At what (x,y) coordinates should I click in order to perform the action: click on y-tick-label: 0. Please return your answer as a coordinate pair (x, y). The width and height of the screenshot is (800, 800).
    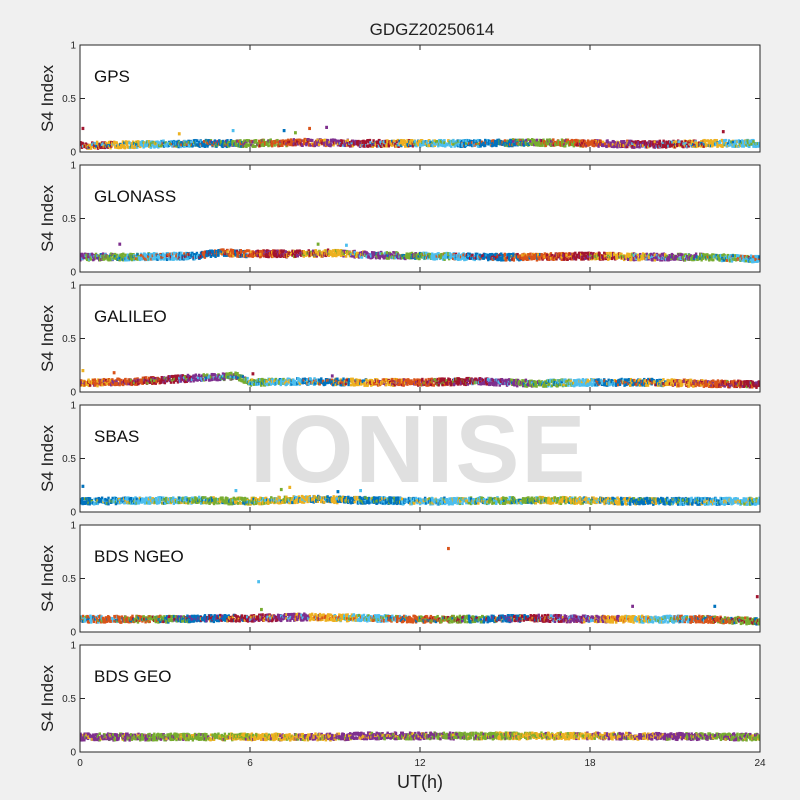
    Looking at the image, I should click on (73, 273).